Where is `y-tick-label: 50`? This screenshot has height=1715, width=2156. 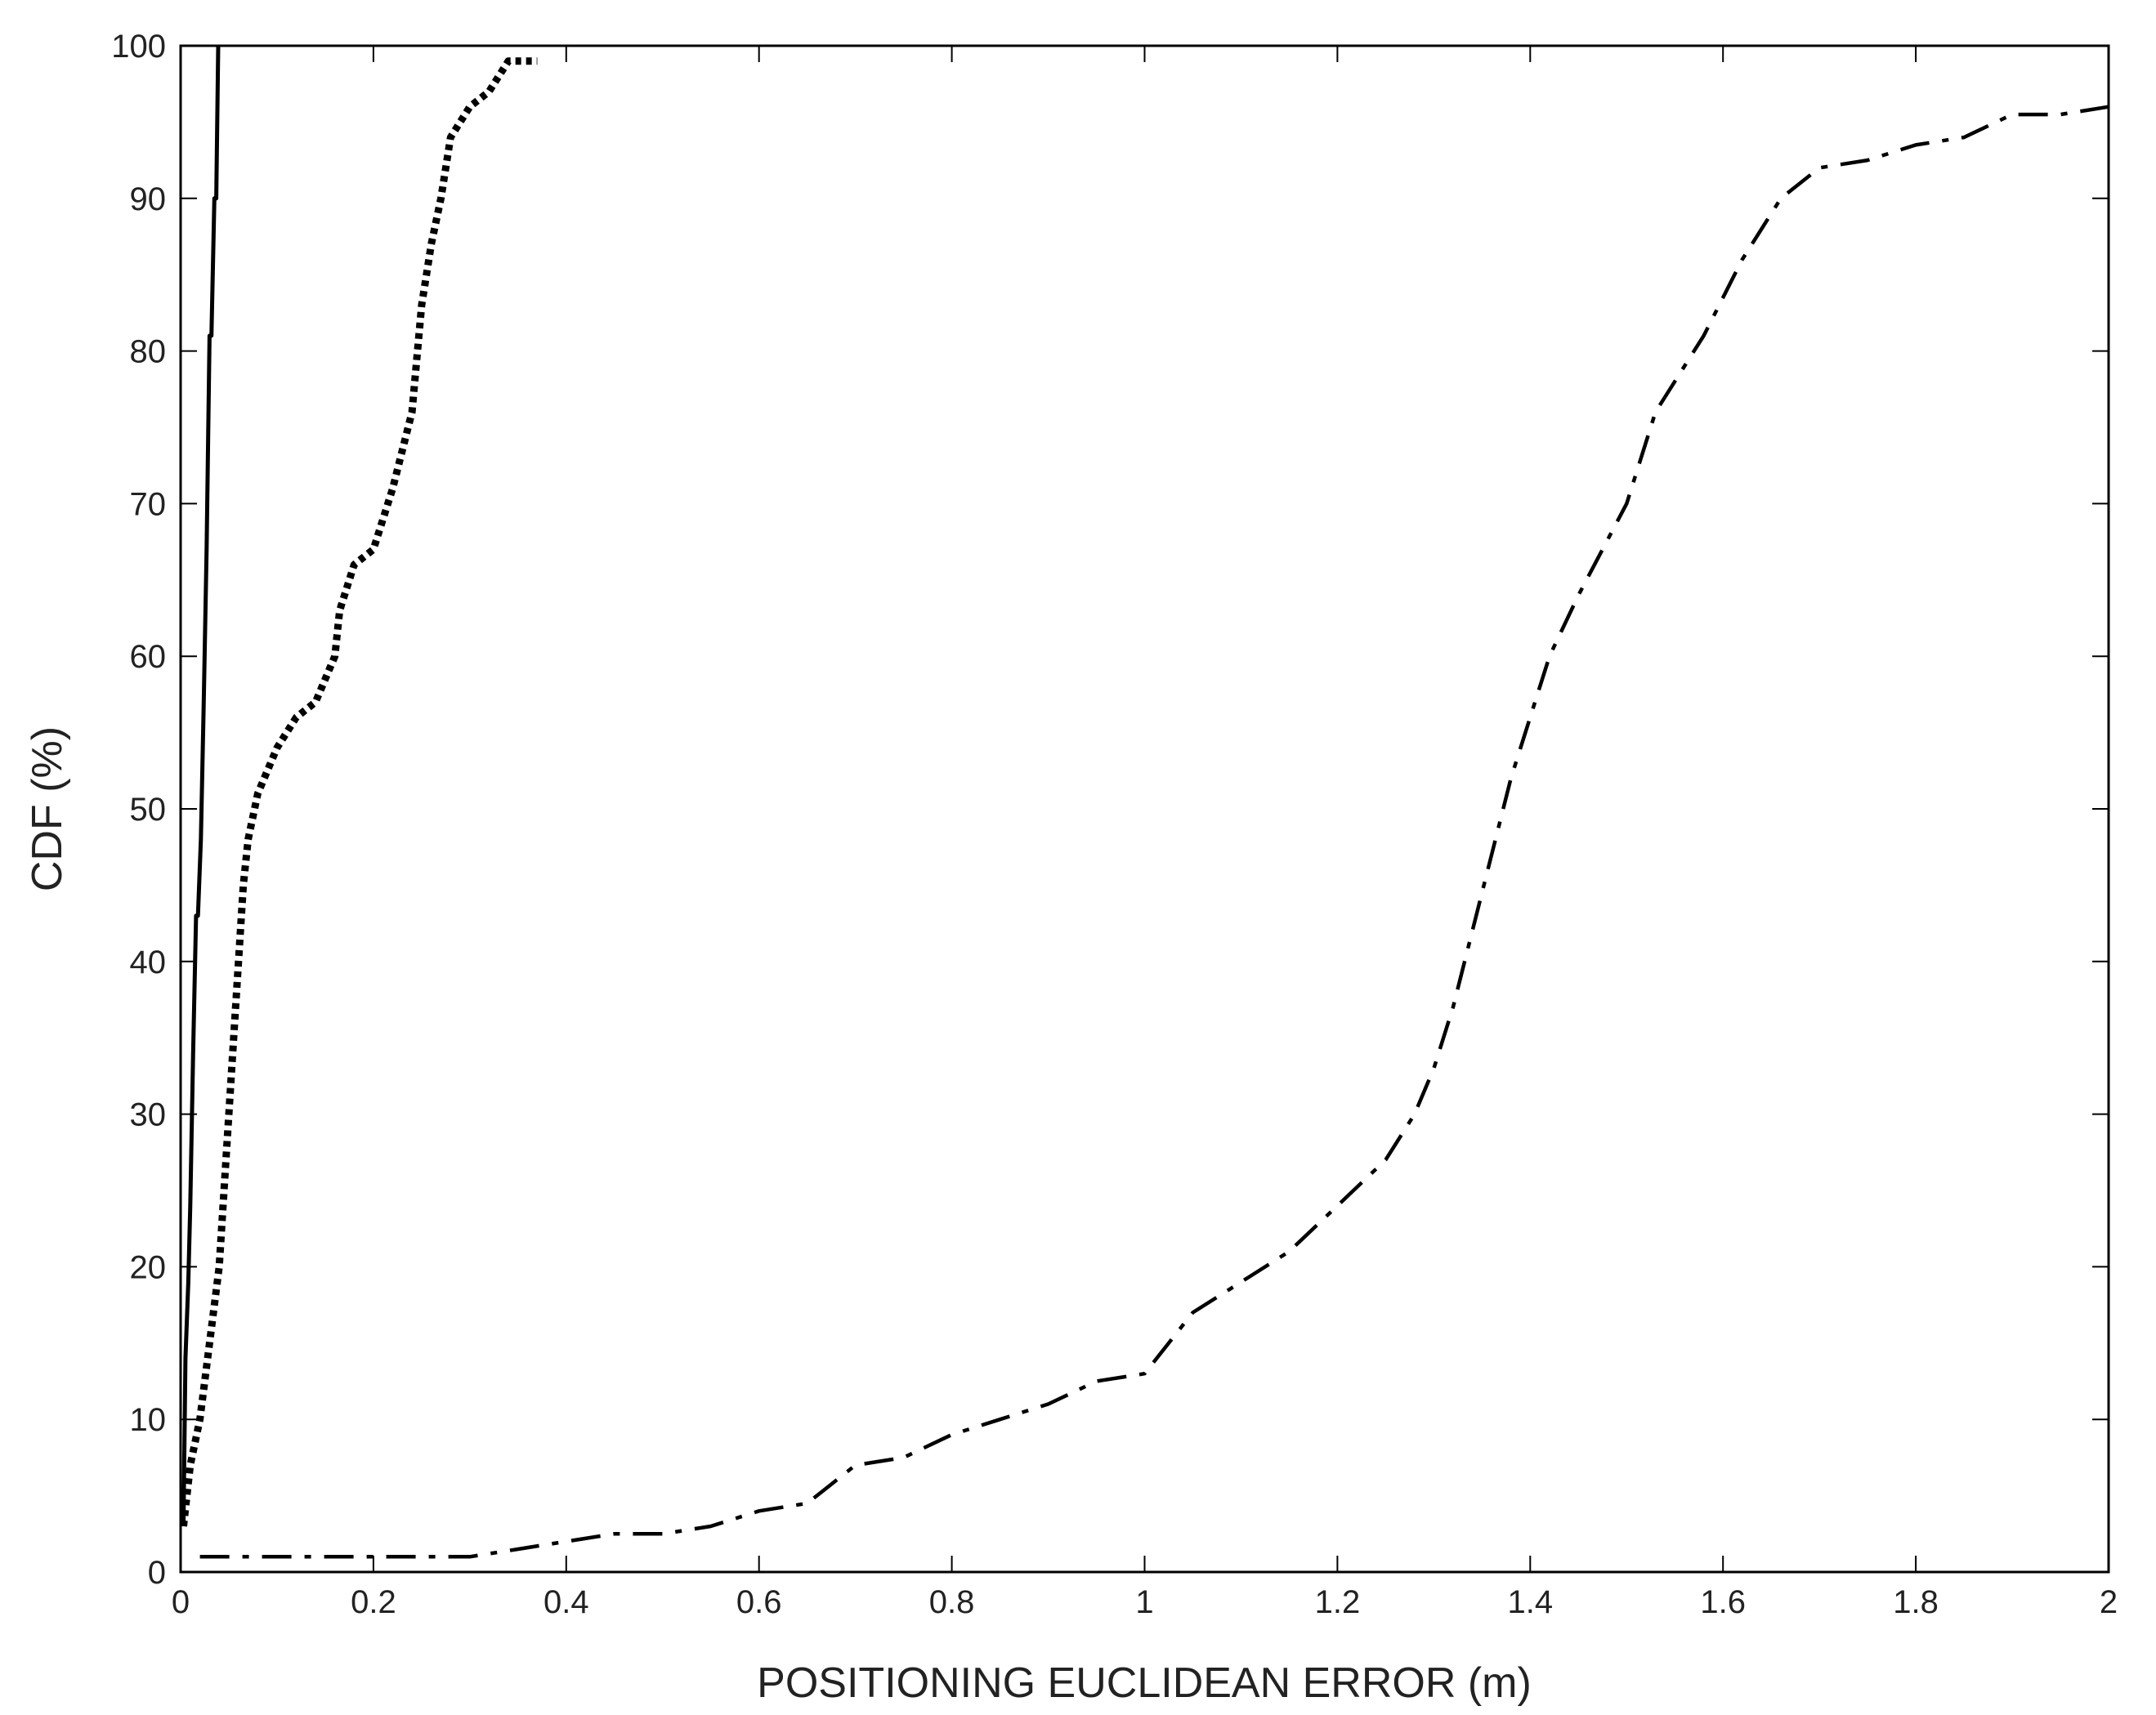 y-tick-label: 50 is located at coordinates (148, 810).